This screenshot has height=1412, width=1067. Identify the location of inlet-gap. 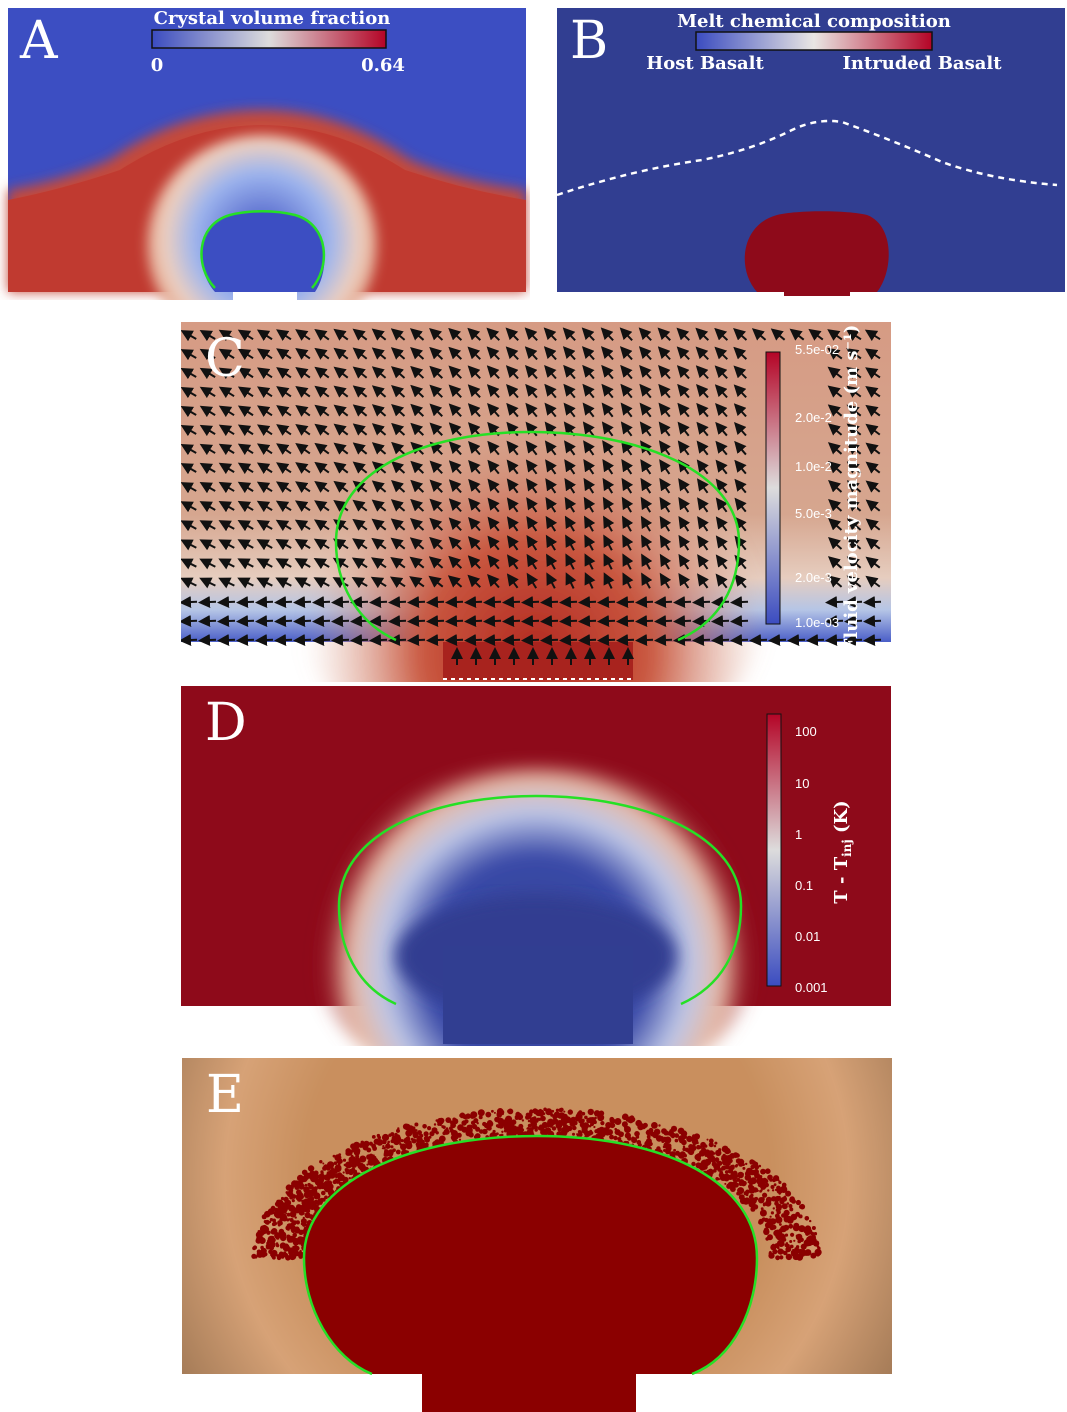
(265, 296).